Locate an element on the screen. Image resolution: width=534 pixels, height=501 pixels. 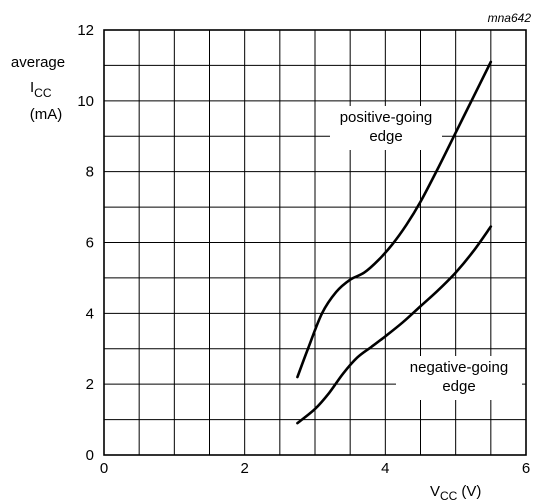
x-tick-label: 0 is located at coordinates (104, 468).